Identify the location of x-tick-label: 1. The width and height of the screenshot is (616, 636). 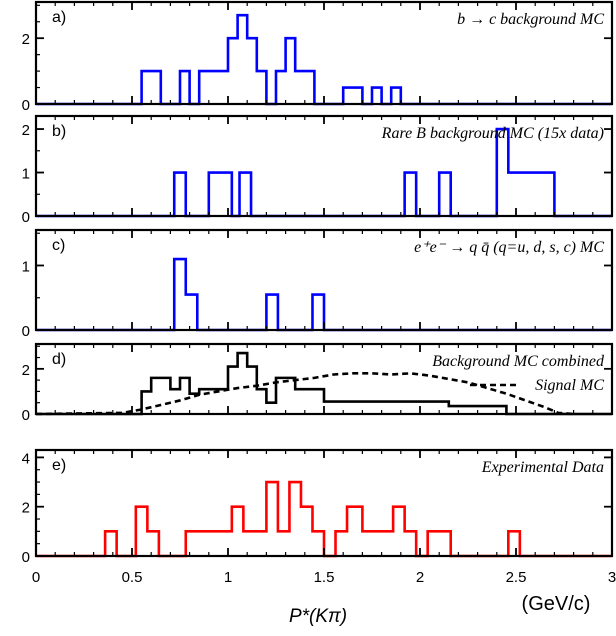
(228, 577).